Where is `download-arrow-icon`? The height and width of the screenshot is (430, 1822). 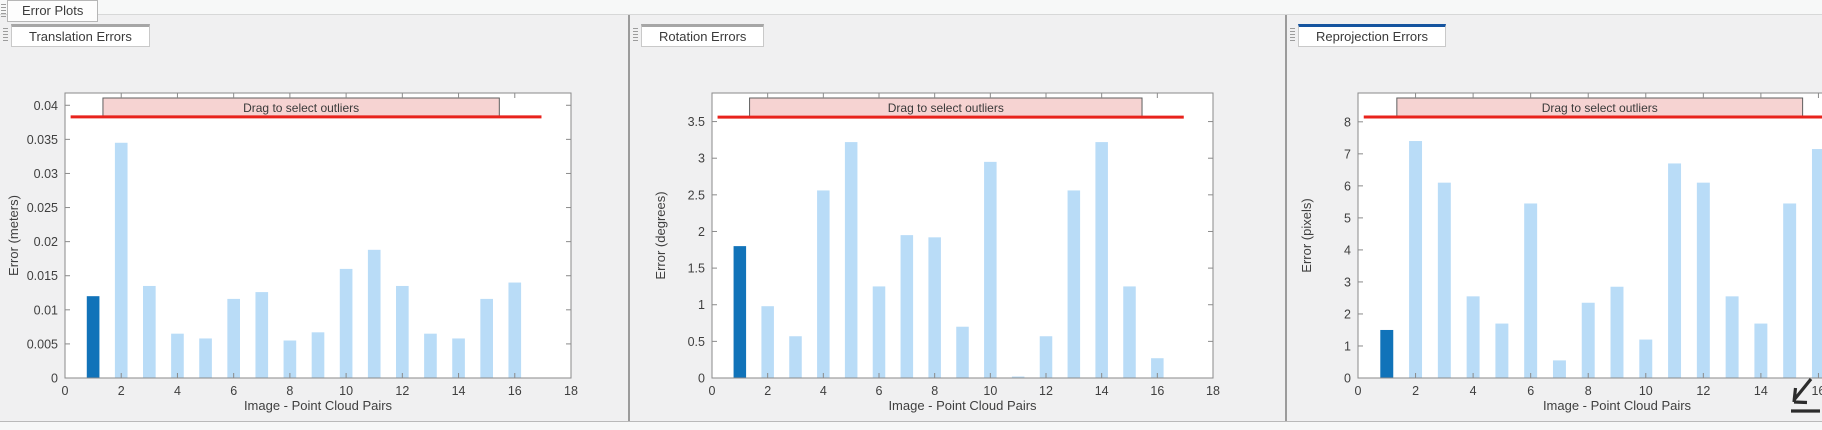
download-arrow-icon is located at coordinates (1799, 399).